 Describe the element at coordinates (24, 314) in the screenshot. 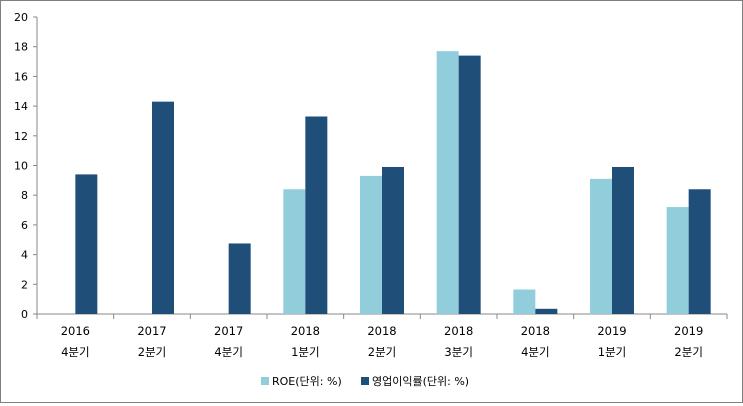

I see `y-tick-label: 0` at that location.